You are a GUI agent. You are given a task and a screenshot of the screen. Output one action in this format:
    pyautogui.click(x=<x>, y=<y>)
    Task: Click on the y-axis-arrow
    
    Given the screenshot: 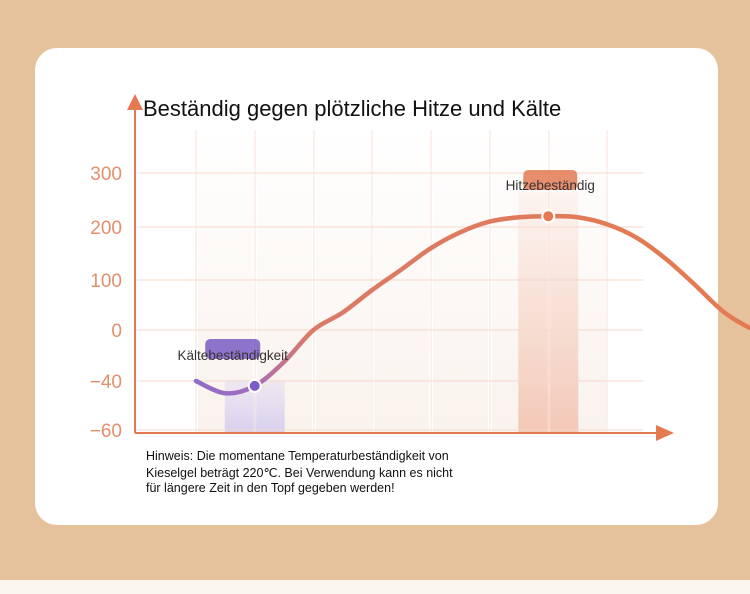 What is the action you would take?
    pyautogui.click(x=135, y=102)
    